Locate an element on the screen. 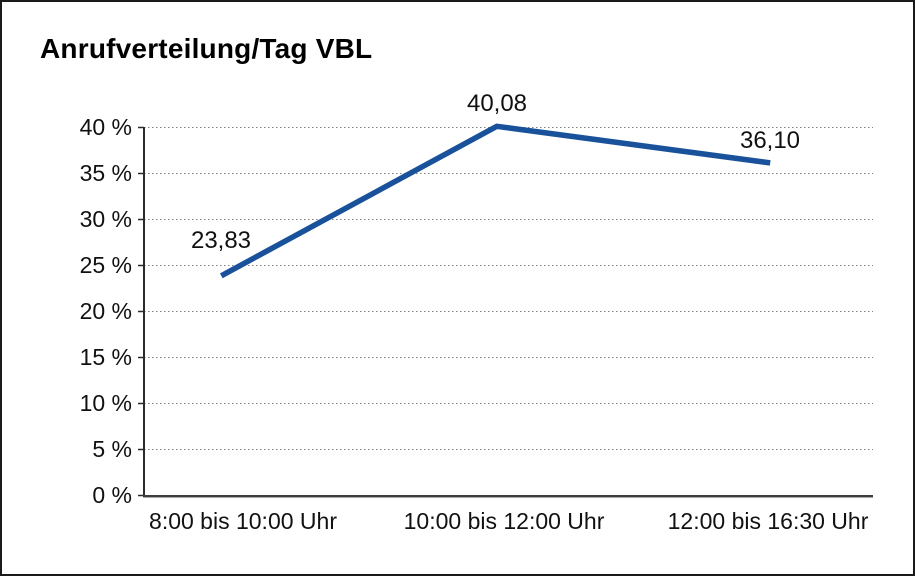  y-axis-tick-label: 5 % is located at coordinates (112, 449).